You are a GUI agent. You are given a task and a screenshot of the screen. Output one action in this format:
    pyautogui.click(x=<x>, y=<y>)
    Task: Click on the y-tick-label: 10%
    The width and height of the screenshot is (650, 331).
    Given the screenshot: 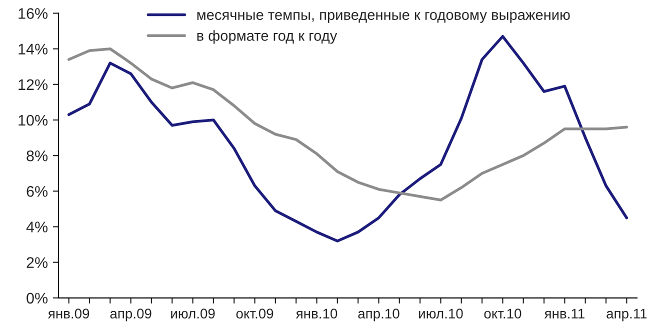 What is the action you would take?
    pyautogui.click(x=33, y=120)
    